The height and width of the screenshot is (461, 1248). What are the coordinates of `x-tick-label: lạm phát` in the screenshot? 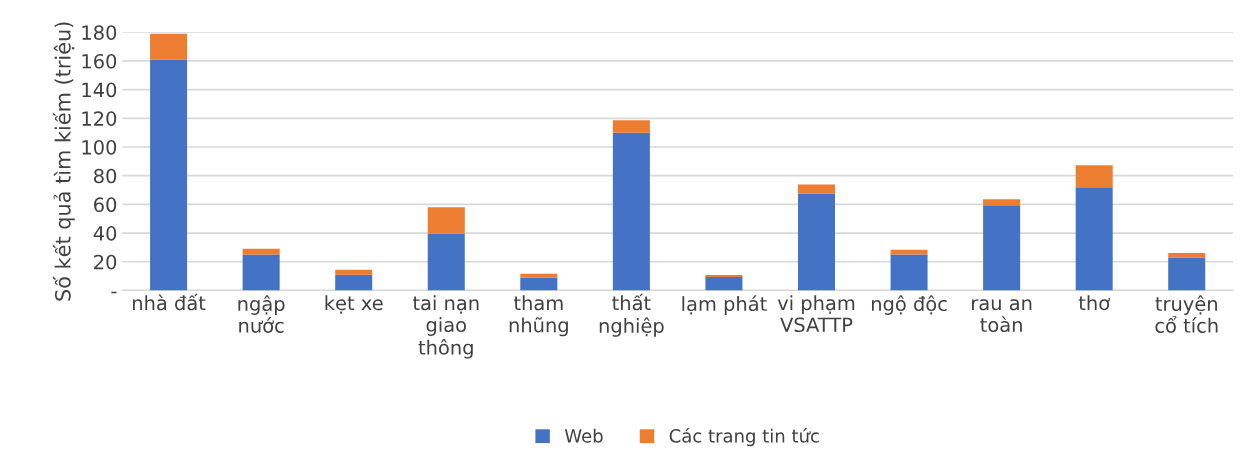 It's located at (724, 305).